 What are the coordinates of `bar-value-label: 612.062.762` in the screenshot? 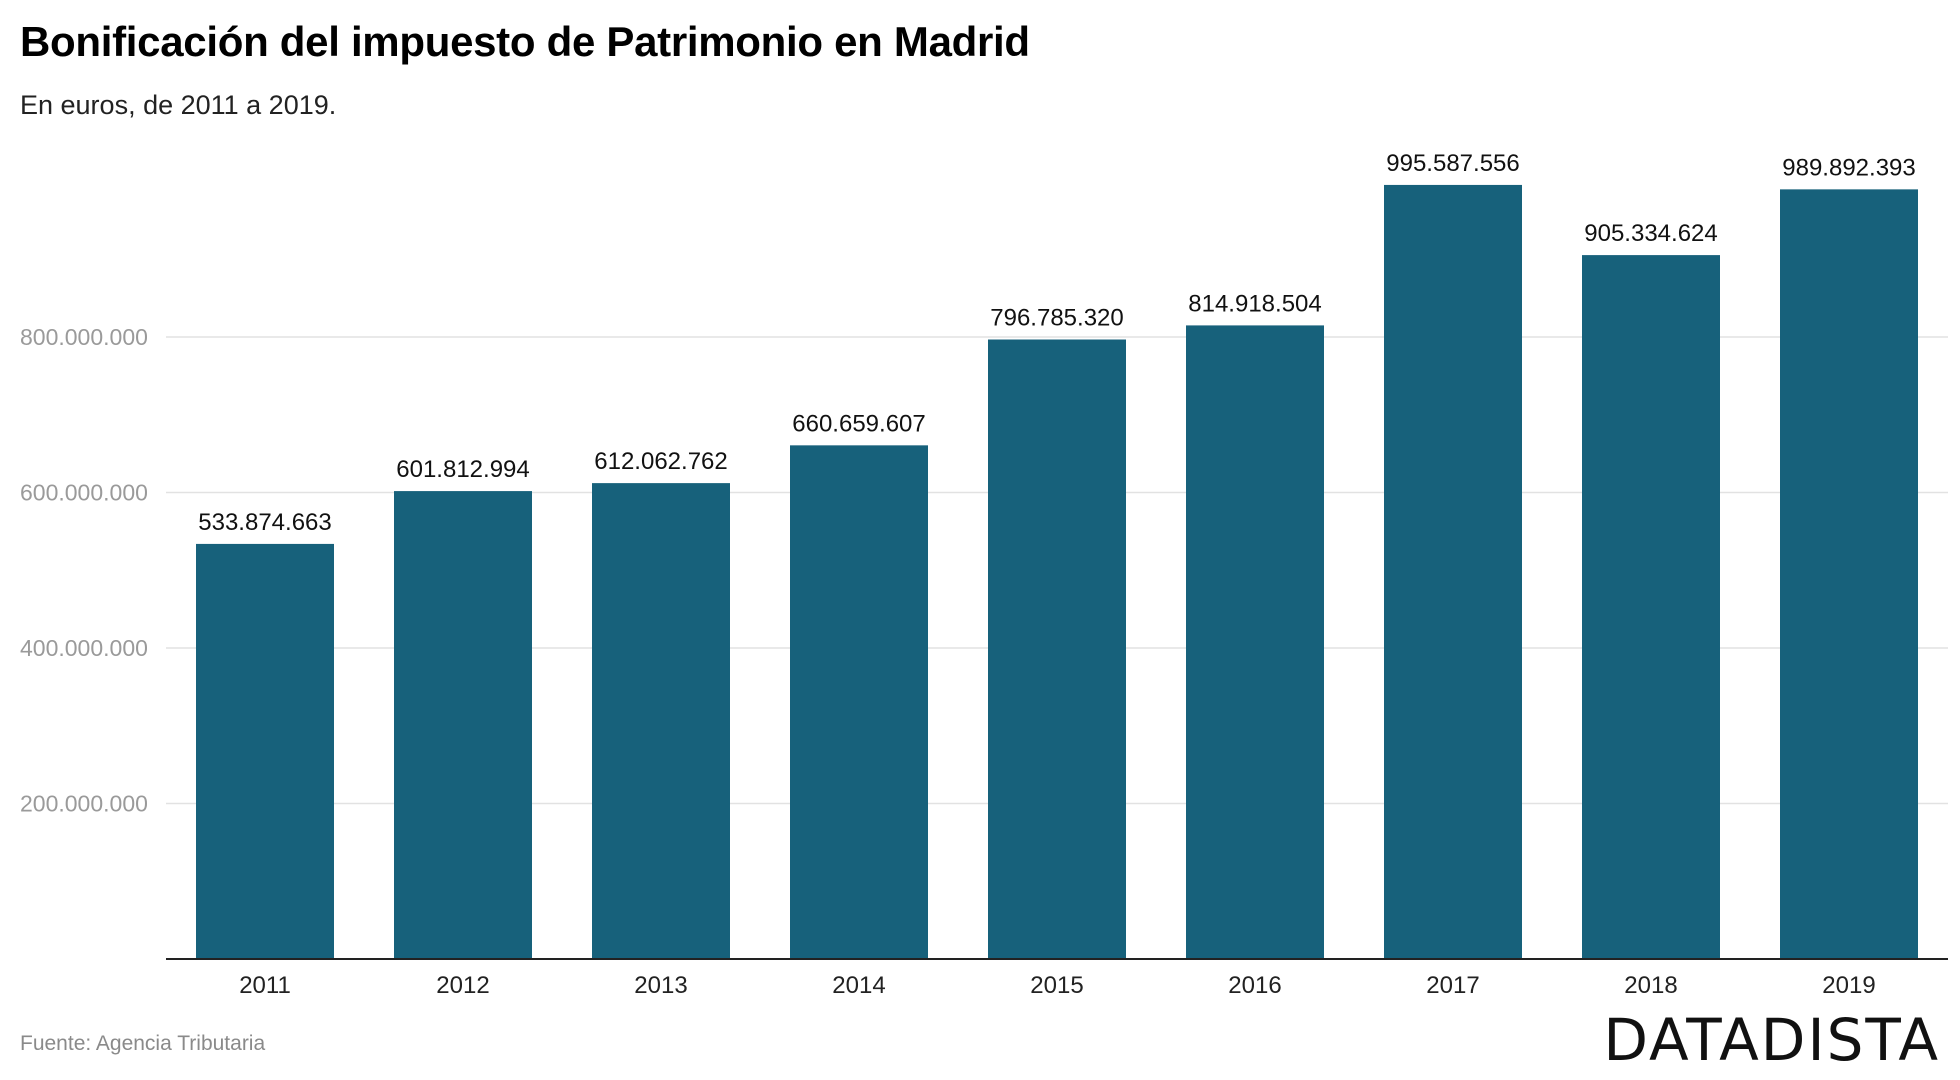 It's located at (660, 461).